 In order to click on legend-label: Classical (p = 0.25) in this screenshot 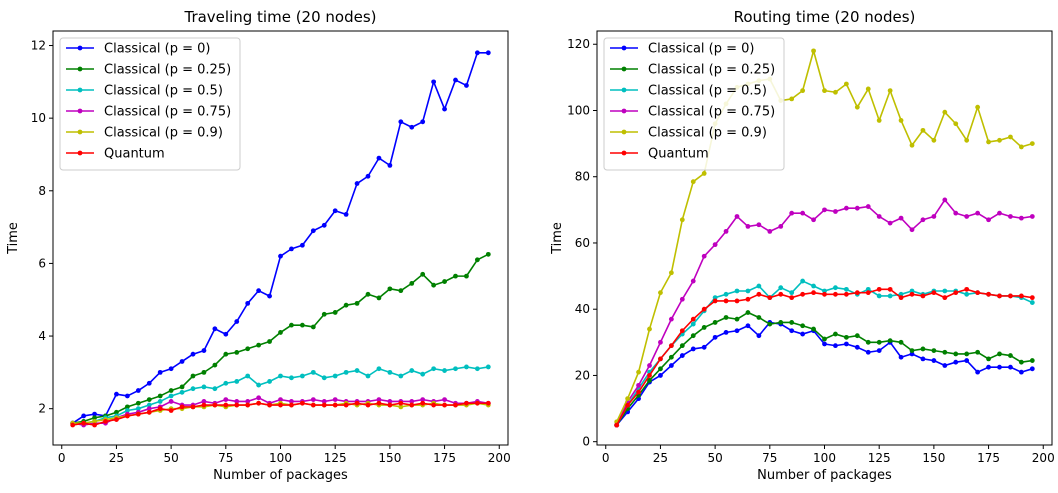, I will do `click(711, 70)`.